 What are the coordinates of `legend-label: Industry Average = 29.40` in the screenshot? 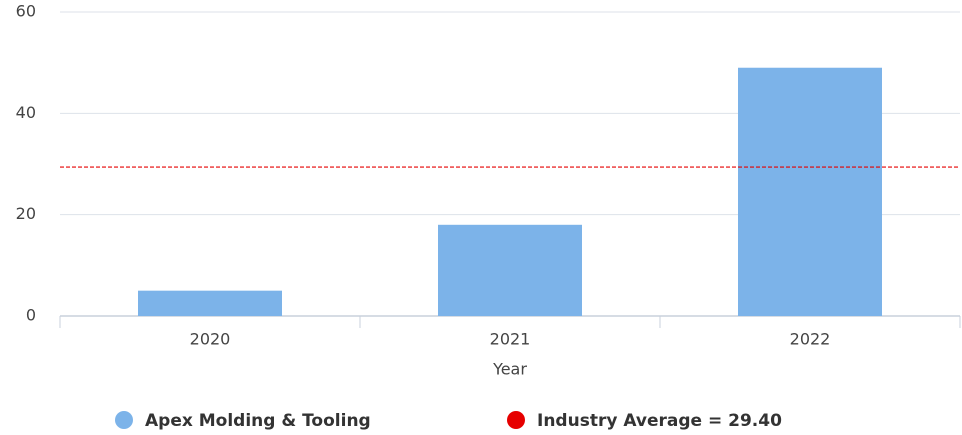 It's located at (659, 421).